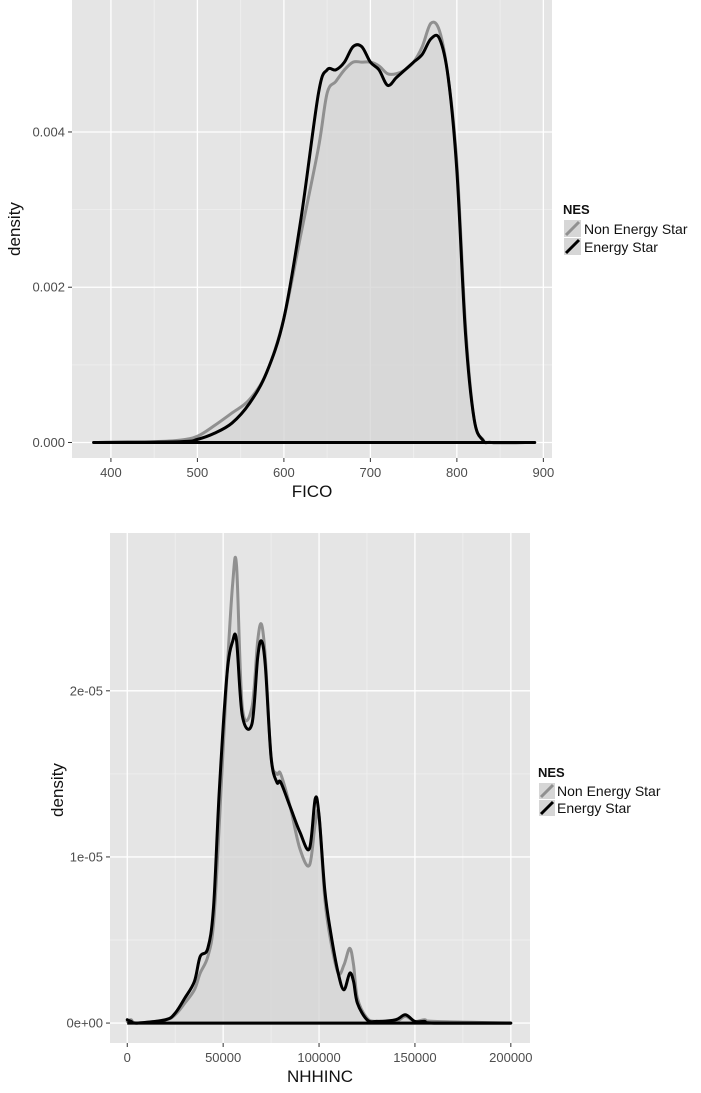 This screenshot has width=701, height=1093. I want to click on x-tick-label: 100000, so click(318, 1057).